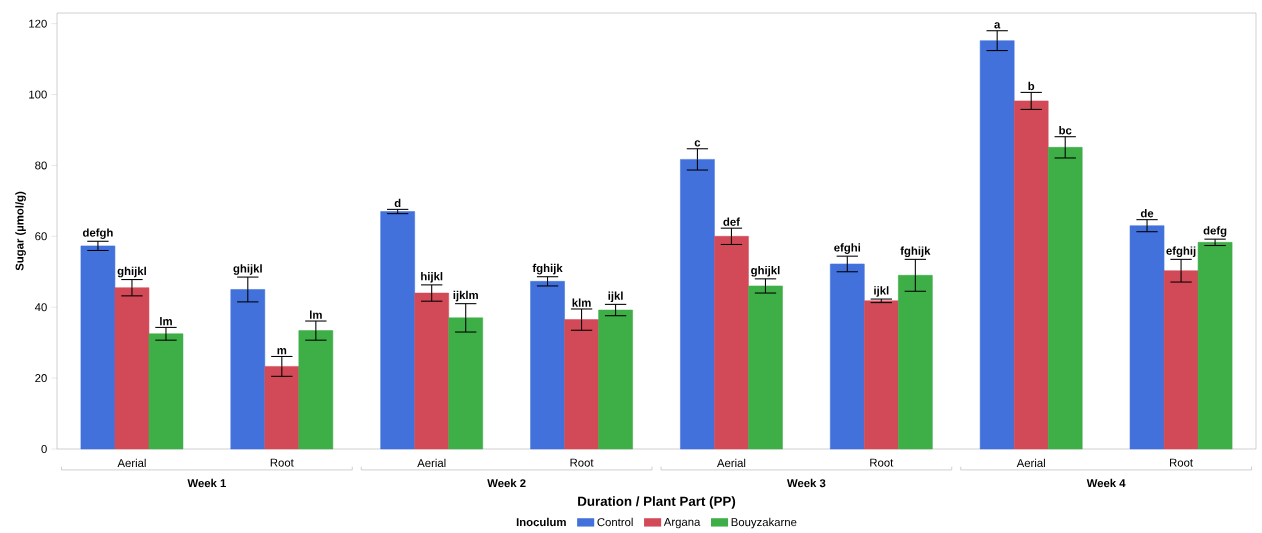 The image size is (1262, 533). Describe the element at coordinates (38, 94) in the screenshot. I see `y-tick-label: 100` at that location.